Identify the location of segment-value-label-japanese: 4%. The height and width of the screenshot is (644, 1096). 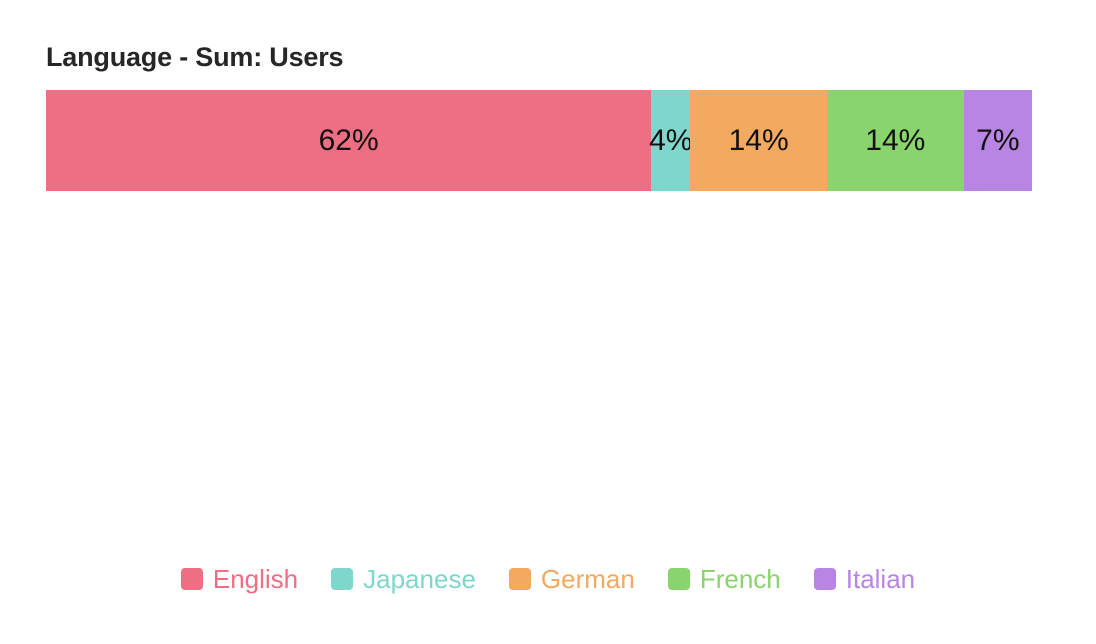
(671, 140).